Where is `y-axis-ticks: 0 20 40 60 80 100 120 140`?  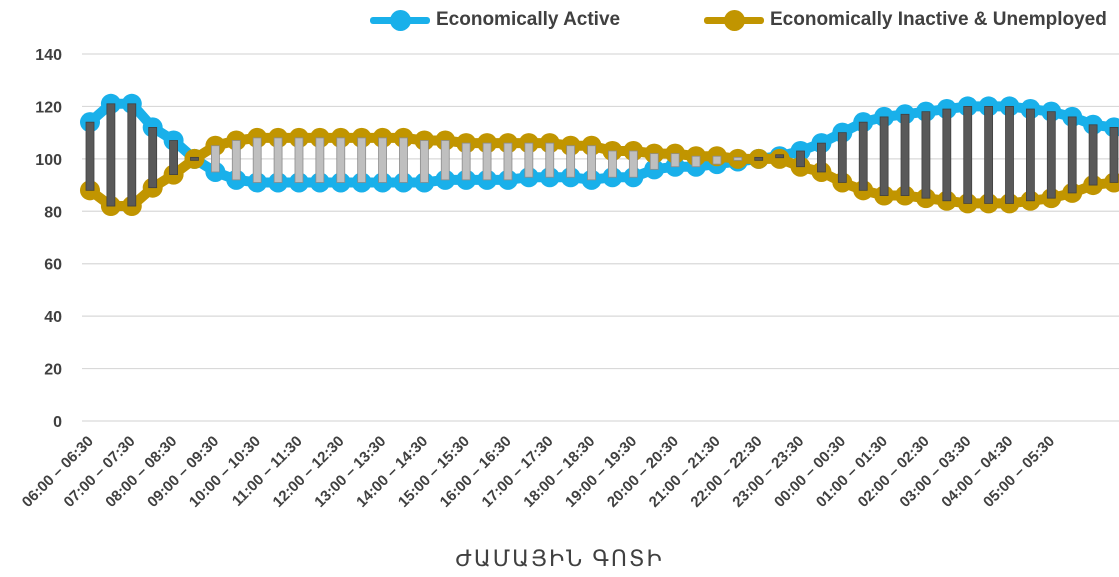
y-axis-ticks: 0 20 40 60 80 100 120 140 is located at coordinates (48, 239).